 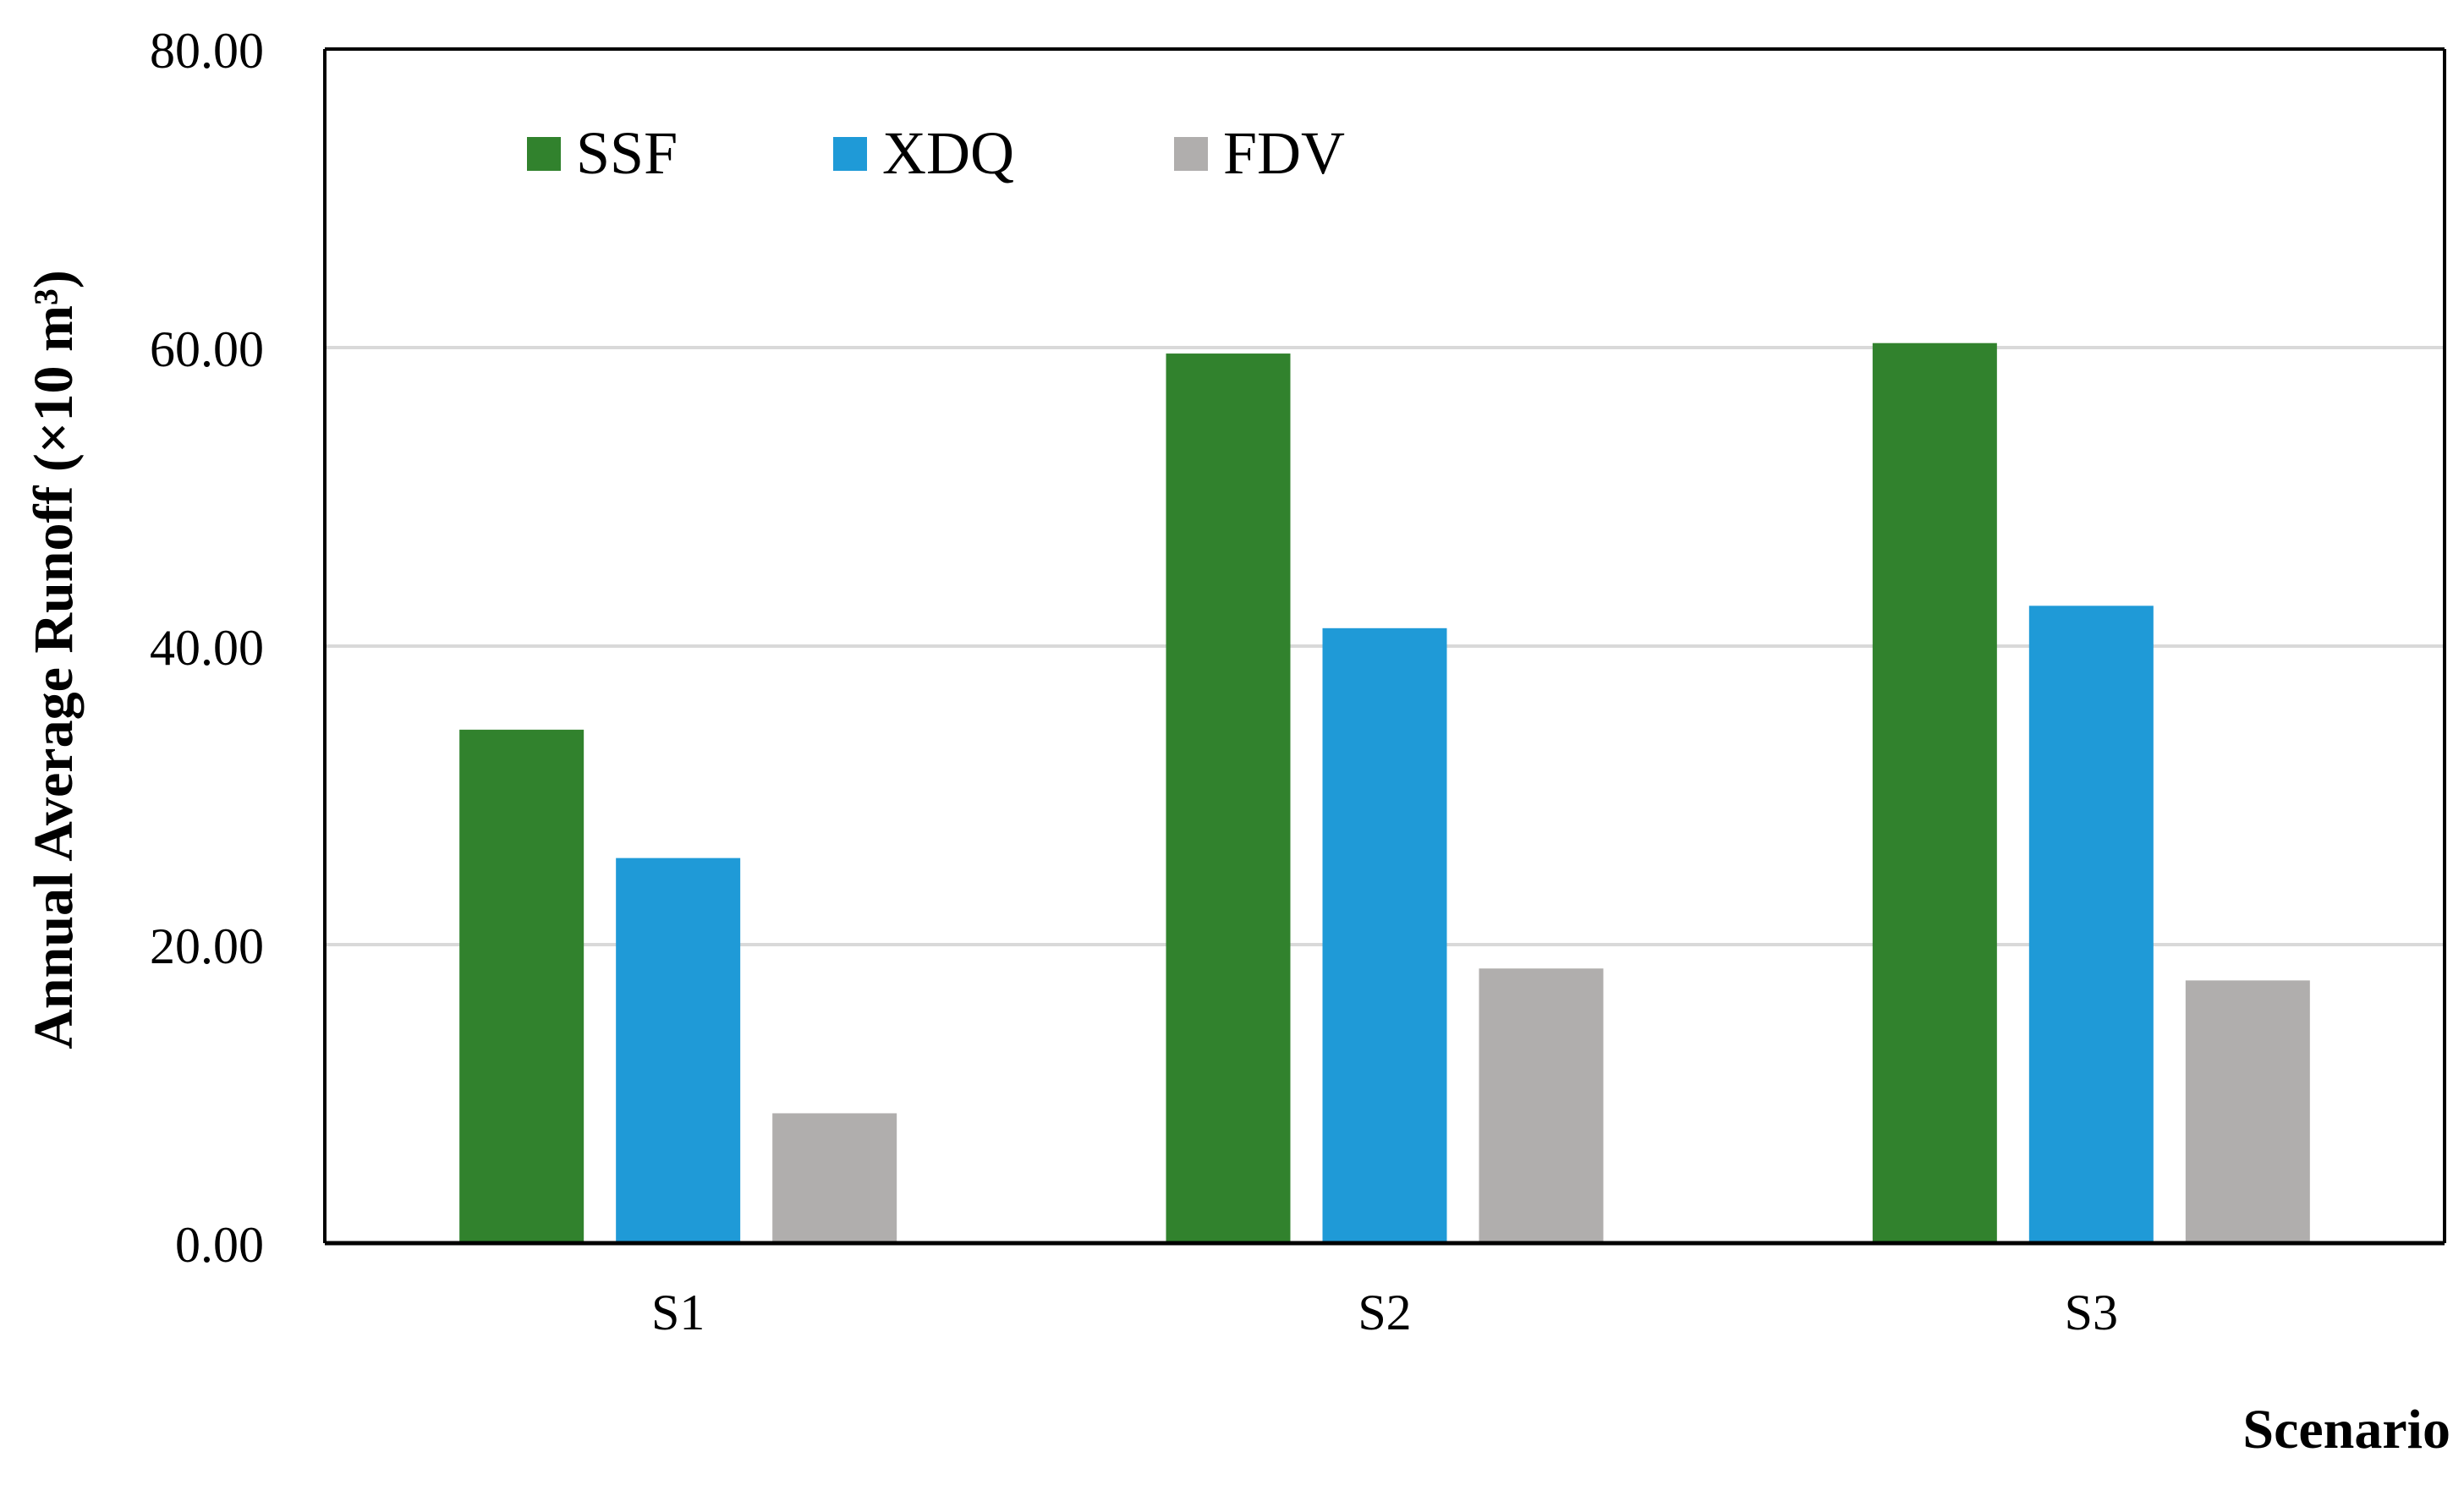 What do you see at coordinates (1284, 153) in the screenshot?
I see `legend-label-fdv: FDV` at bounding box center [1284, 153].